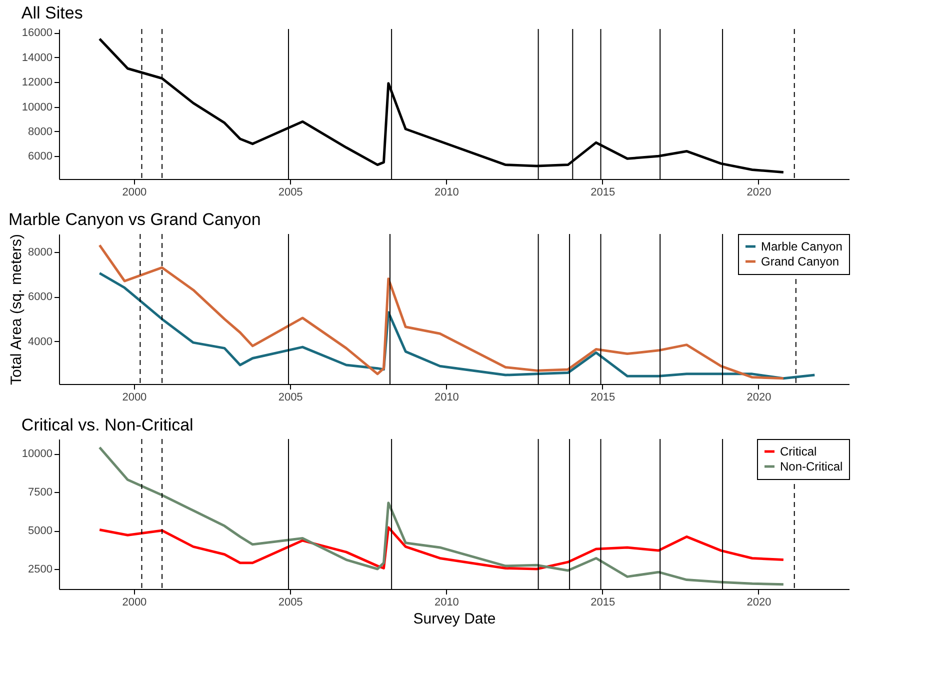 Image resolution: width=943 pixels, height=698 pixels. What do you see at coordinates (107, 425) in the screenshot?
I see `chart-title: Critical vs. Non-Critical` at bounding box center [107, 425].